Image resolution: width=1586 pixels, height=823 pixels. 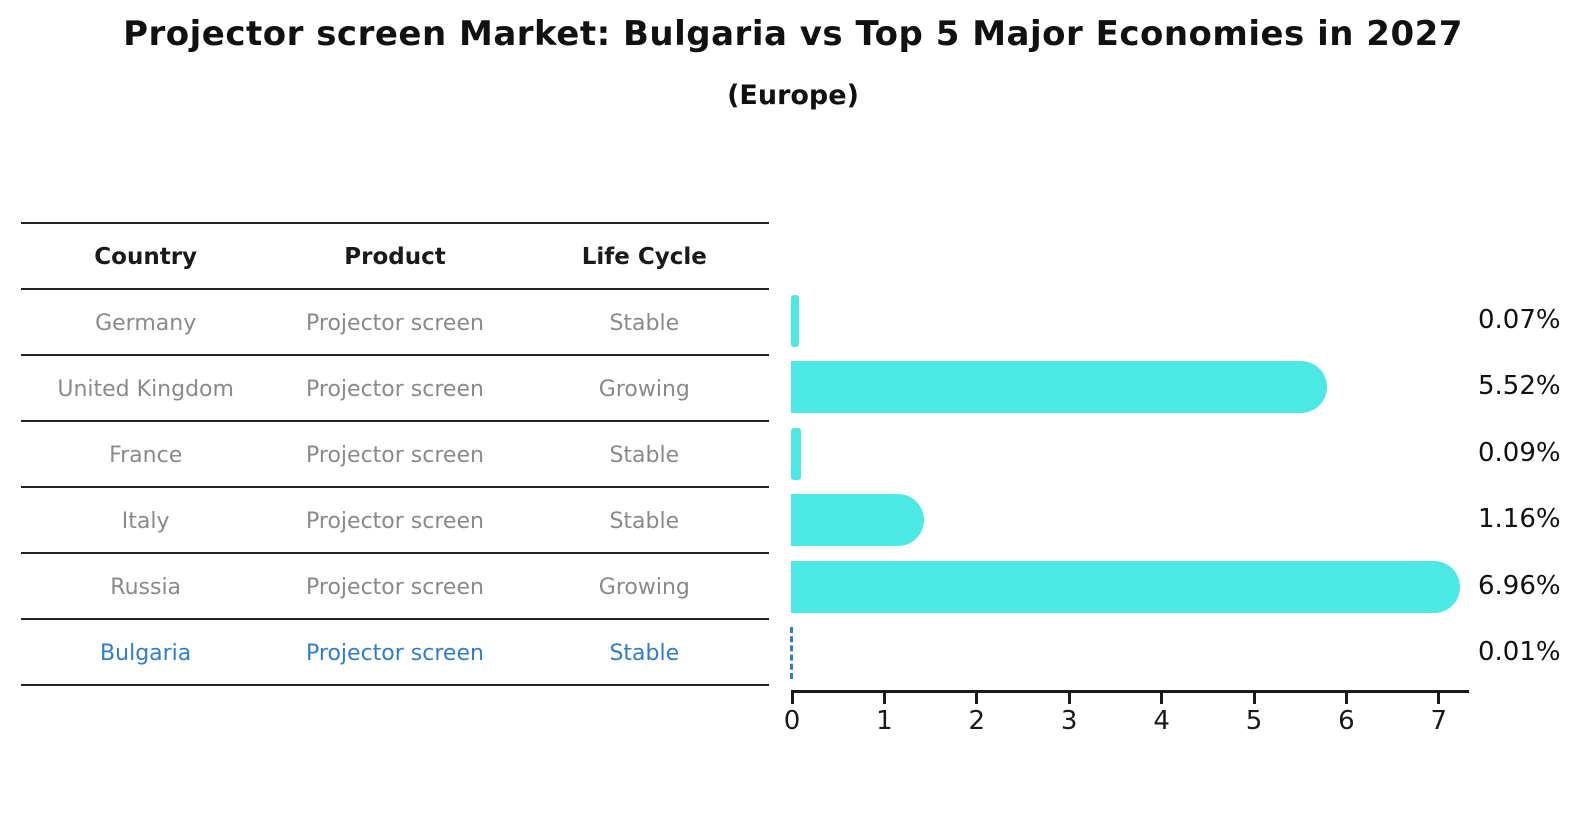 I want to click on x-tick-label: 5, so click(x=1254, y=721).